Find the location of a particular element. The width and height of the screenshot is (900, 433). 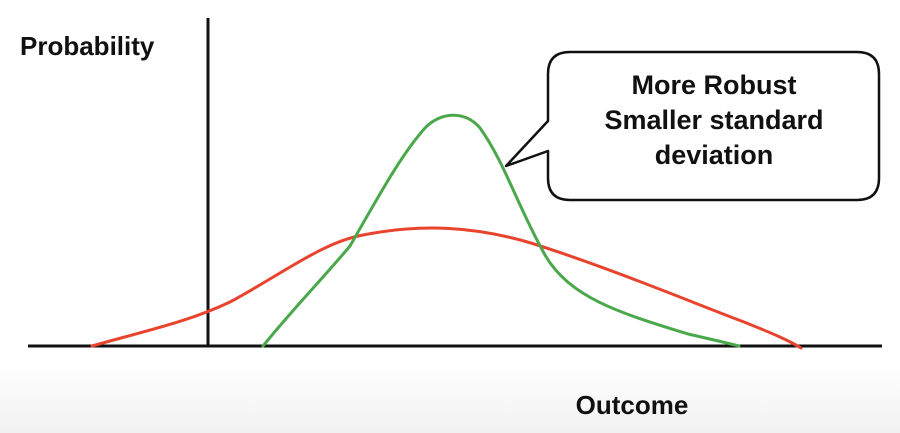

y-axis-label: Probability is located at coordinates (87, 46).